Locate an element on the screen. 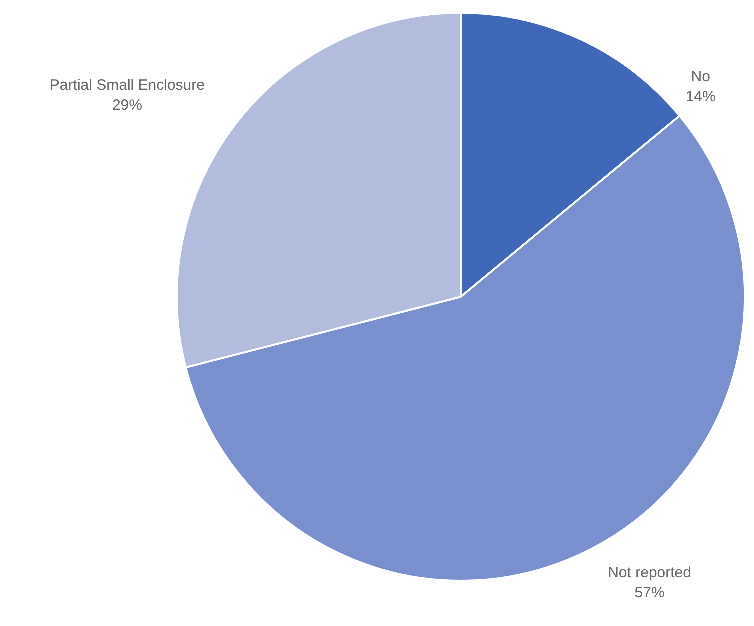 This screenshot has width=754, height=626. data-label: 14% is located at coordinates (701, 97).